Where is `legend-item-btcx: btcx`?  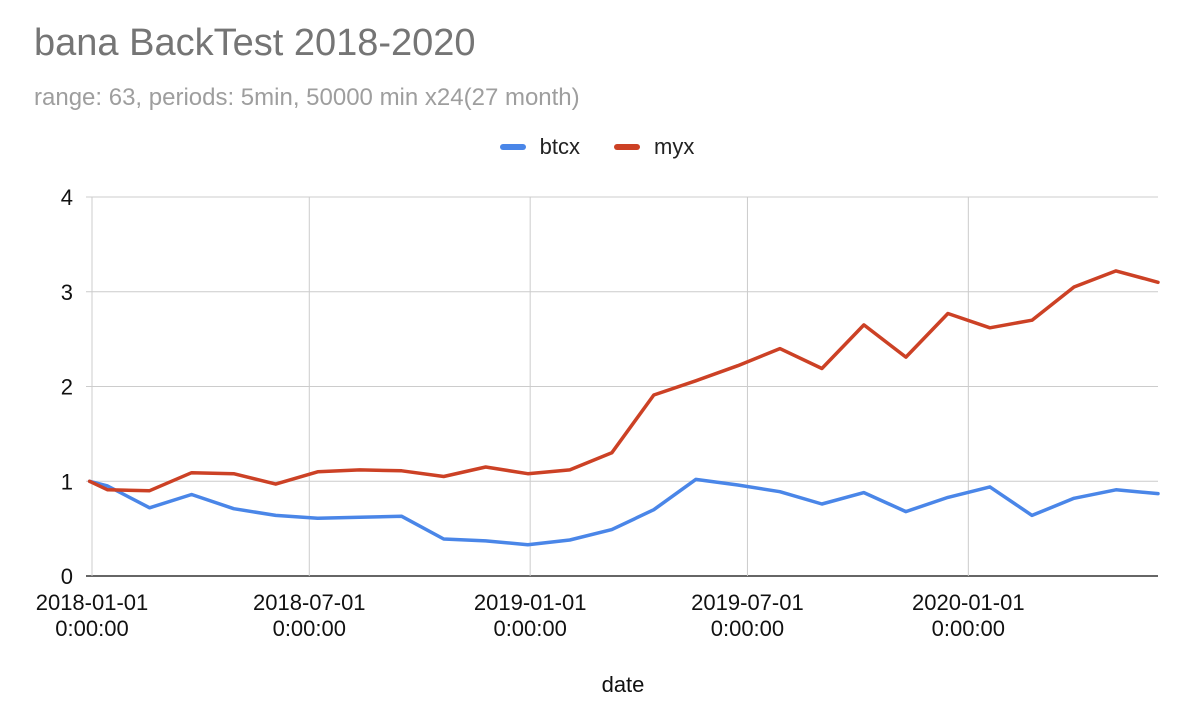
legend-item-btcx: btcx is located at coordinates (540, 147).